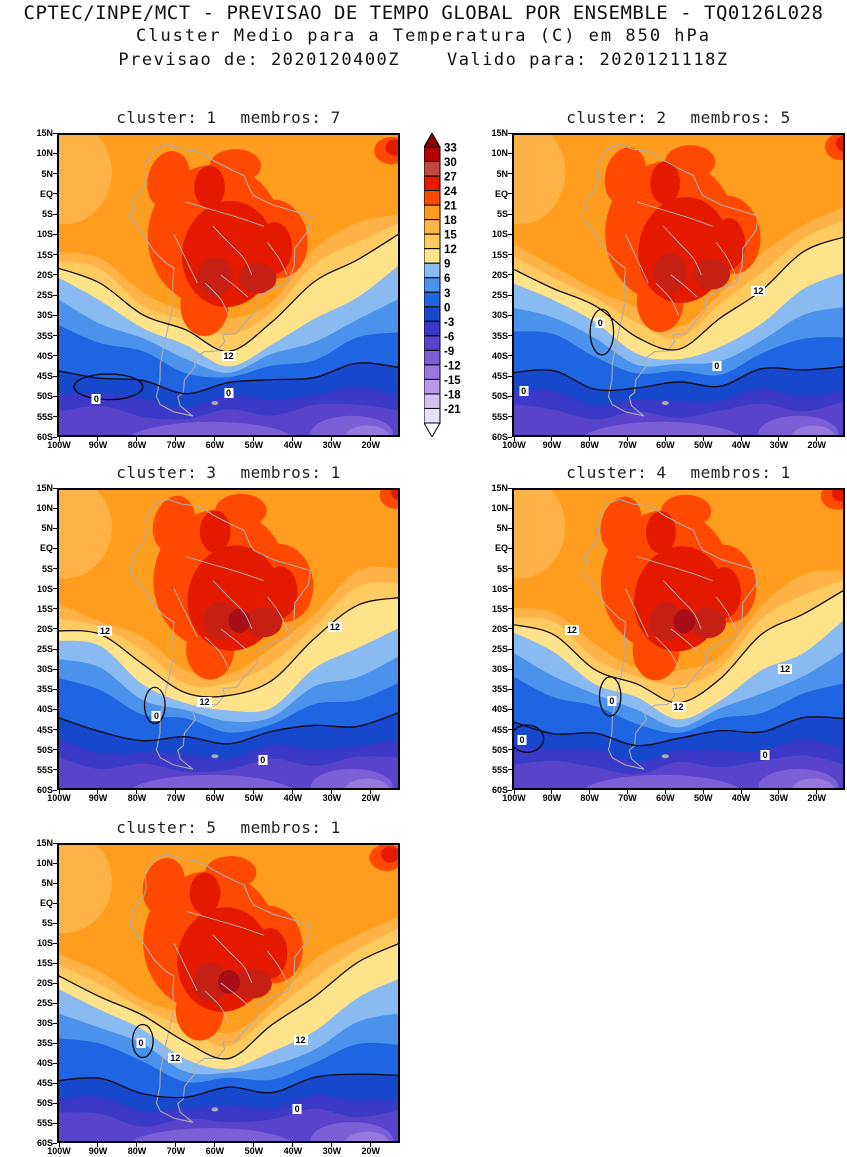 The width and height of the screenshot is (847, 1157). What do you see at coordinates (499, 628) in the screenshot?
I see `lat-axis-label: 20S` at bounding box center [499, 628].